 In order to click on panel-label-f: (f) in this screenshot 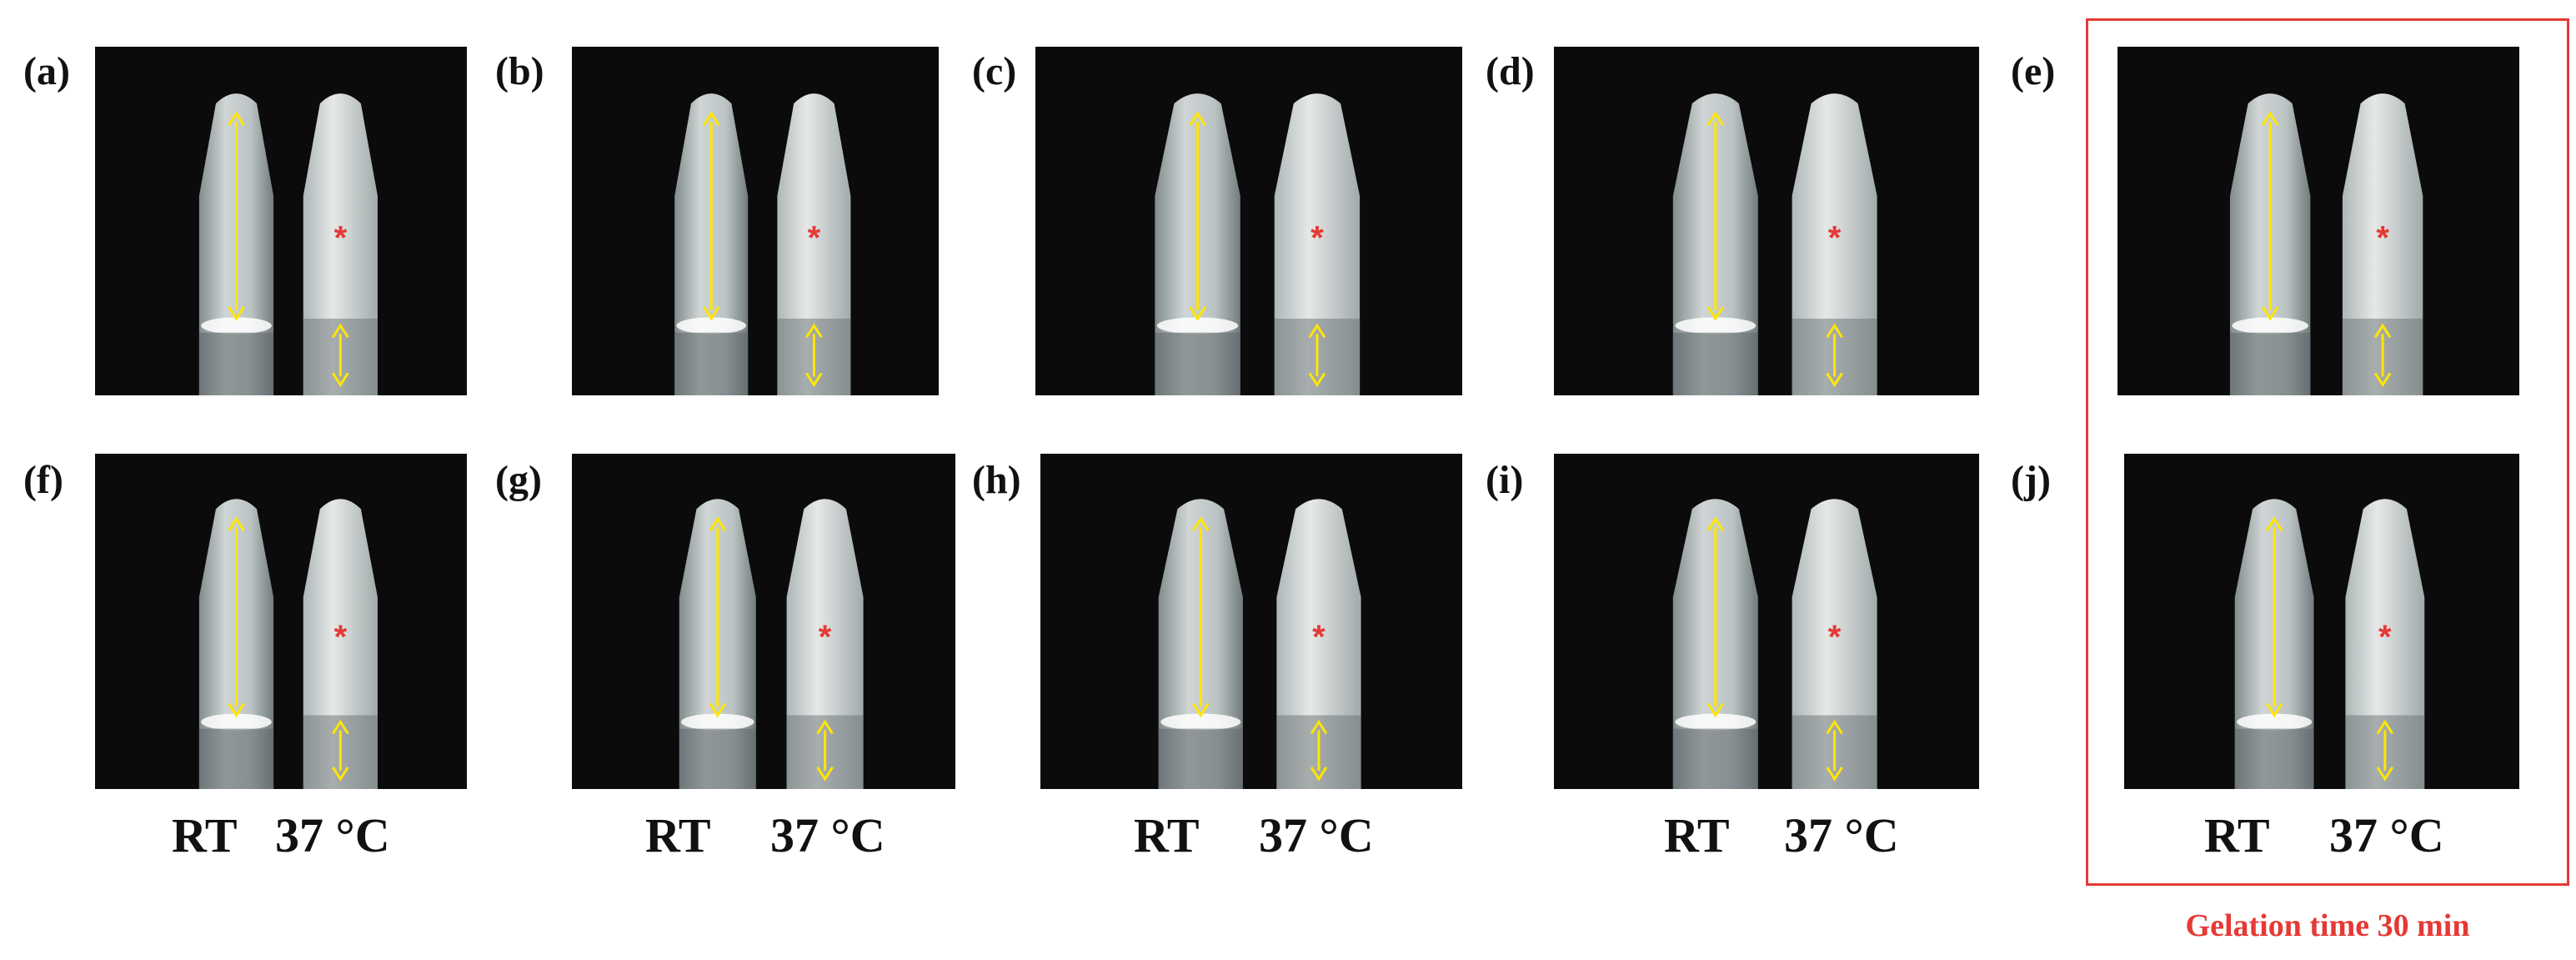, I will do `click(43, 480)`.